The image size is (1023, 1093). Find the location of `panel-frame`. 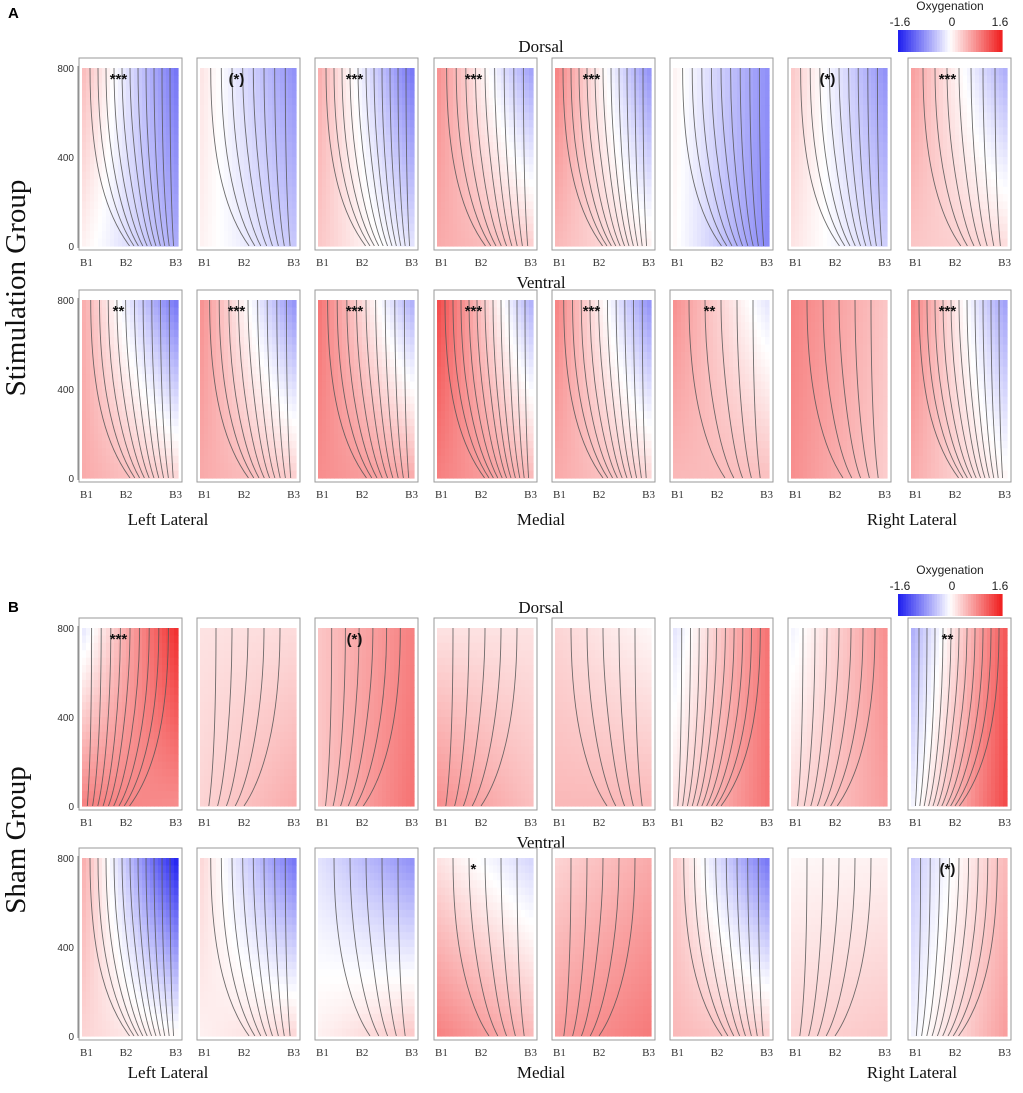

panel-frame is located at coordinates (130, 386).